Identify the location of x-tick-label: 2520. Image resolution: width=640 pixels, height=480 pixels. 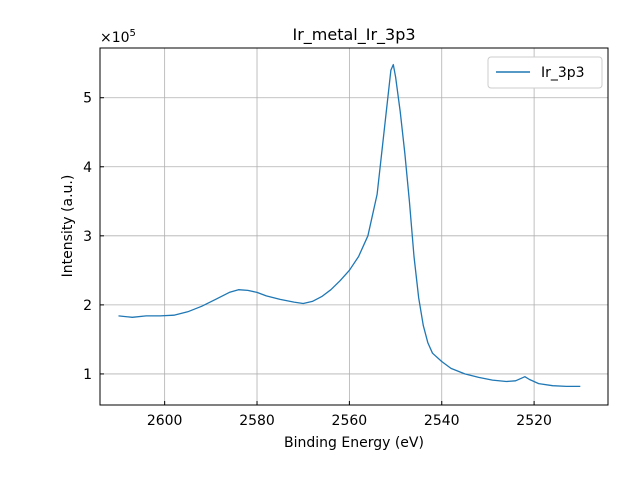
(534, 421).